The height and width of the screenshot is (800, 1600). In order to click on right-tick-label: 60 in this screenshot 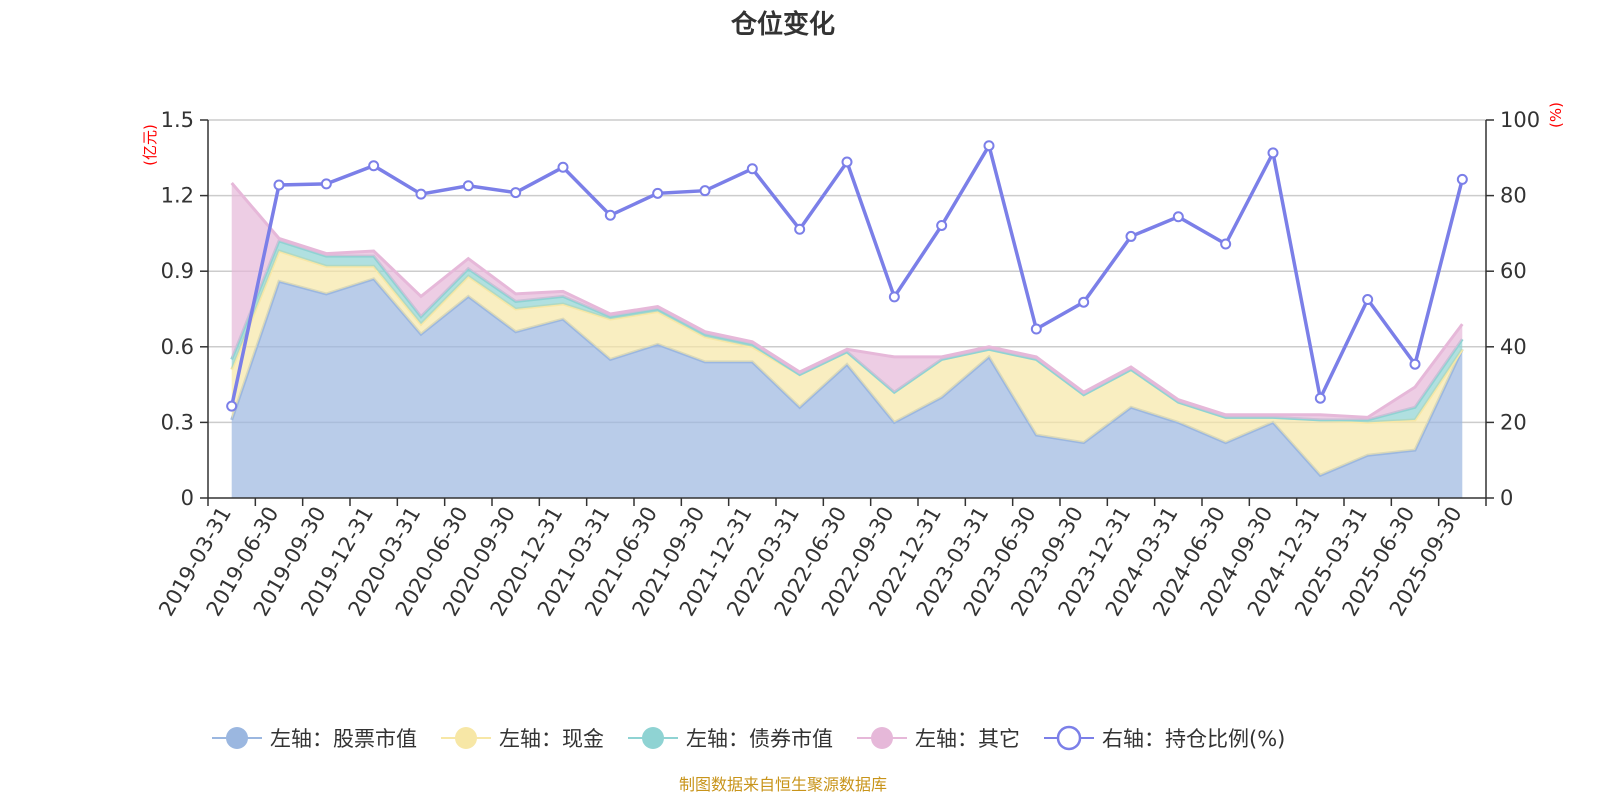, I will do `click(1513, 271)`.